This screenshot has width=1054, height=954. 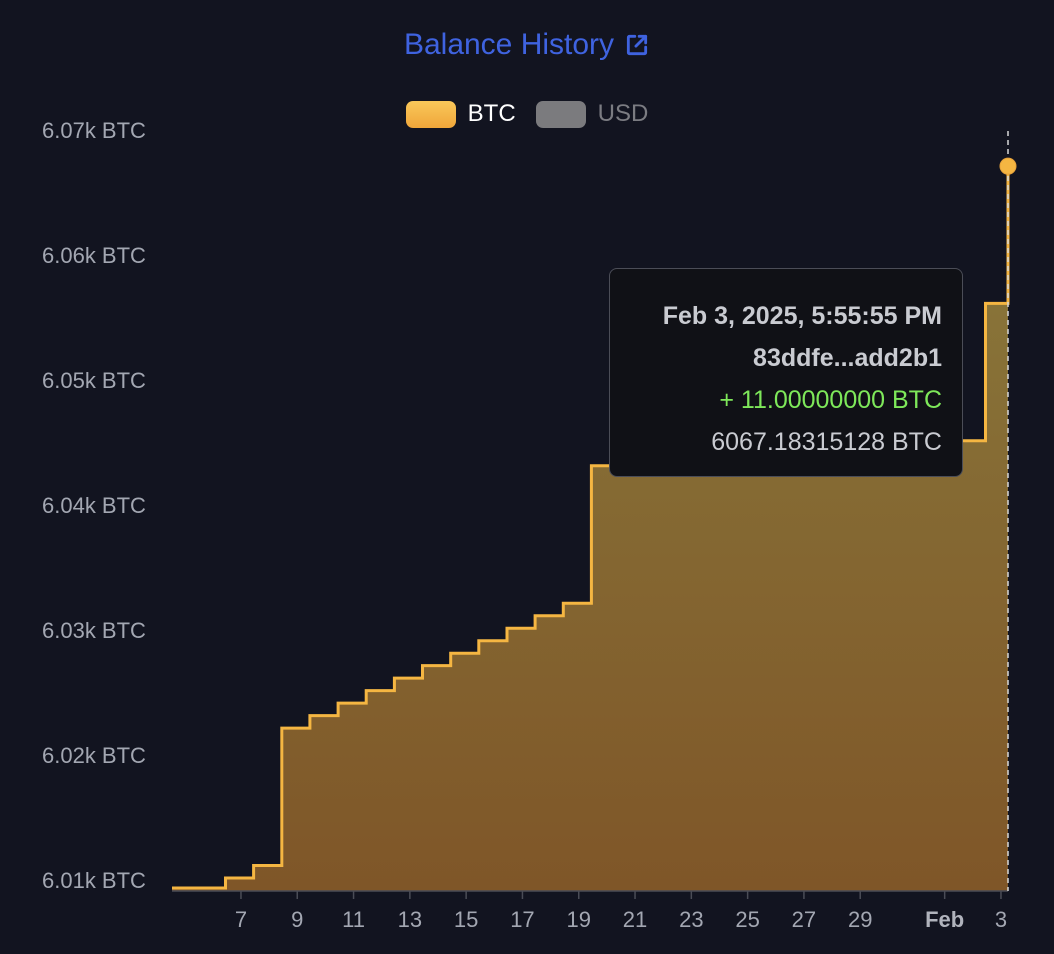 What do you see at coordinates (1001, 919) in the screenshot?
I see `x-tick-label: 3` at bounding box center [1001, 919].